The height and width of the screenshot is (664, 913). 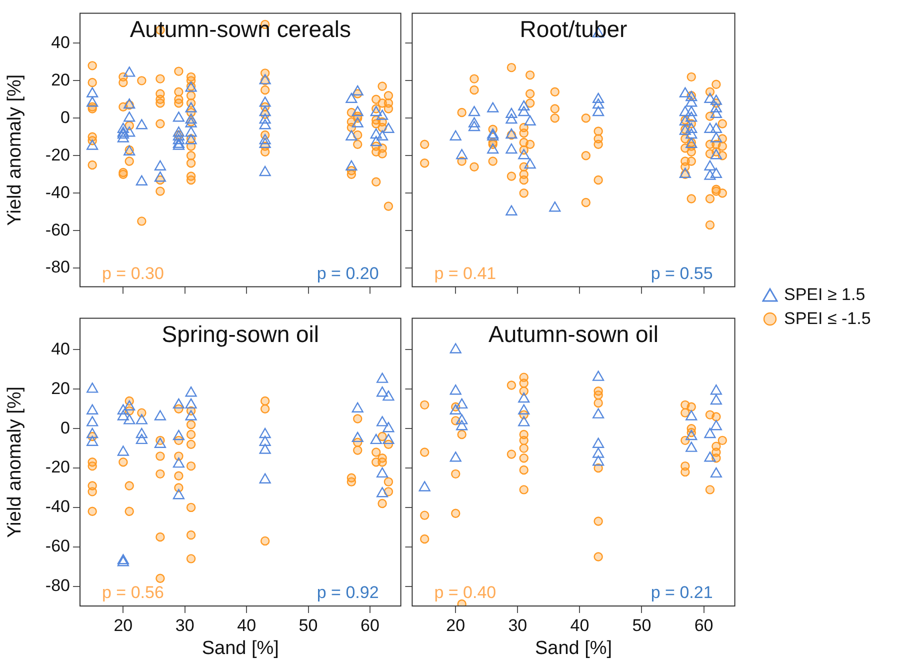 I want to click on x-tick-label: 40, so click(x=246, y=625).